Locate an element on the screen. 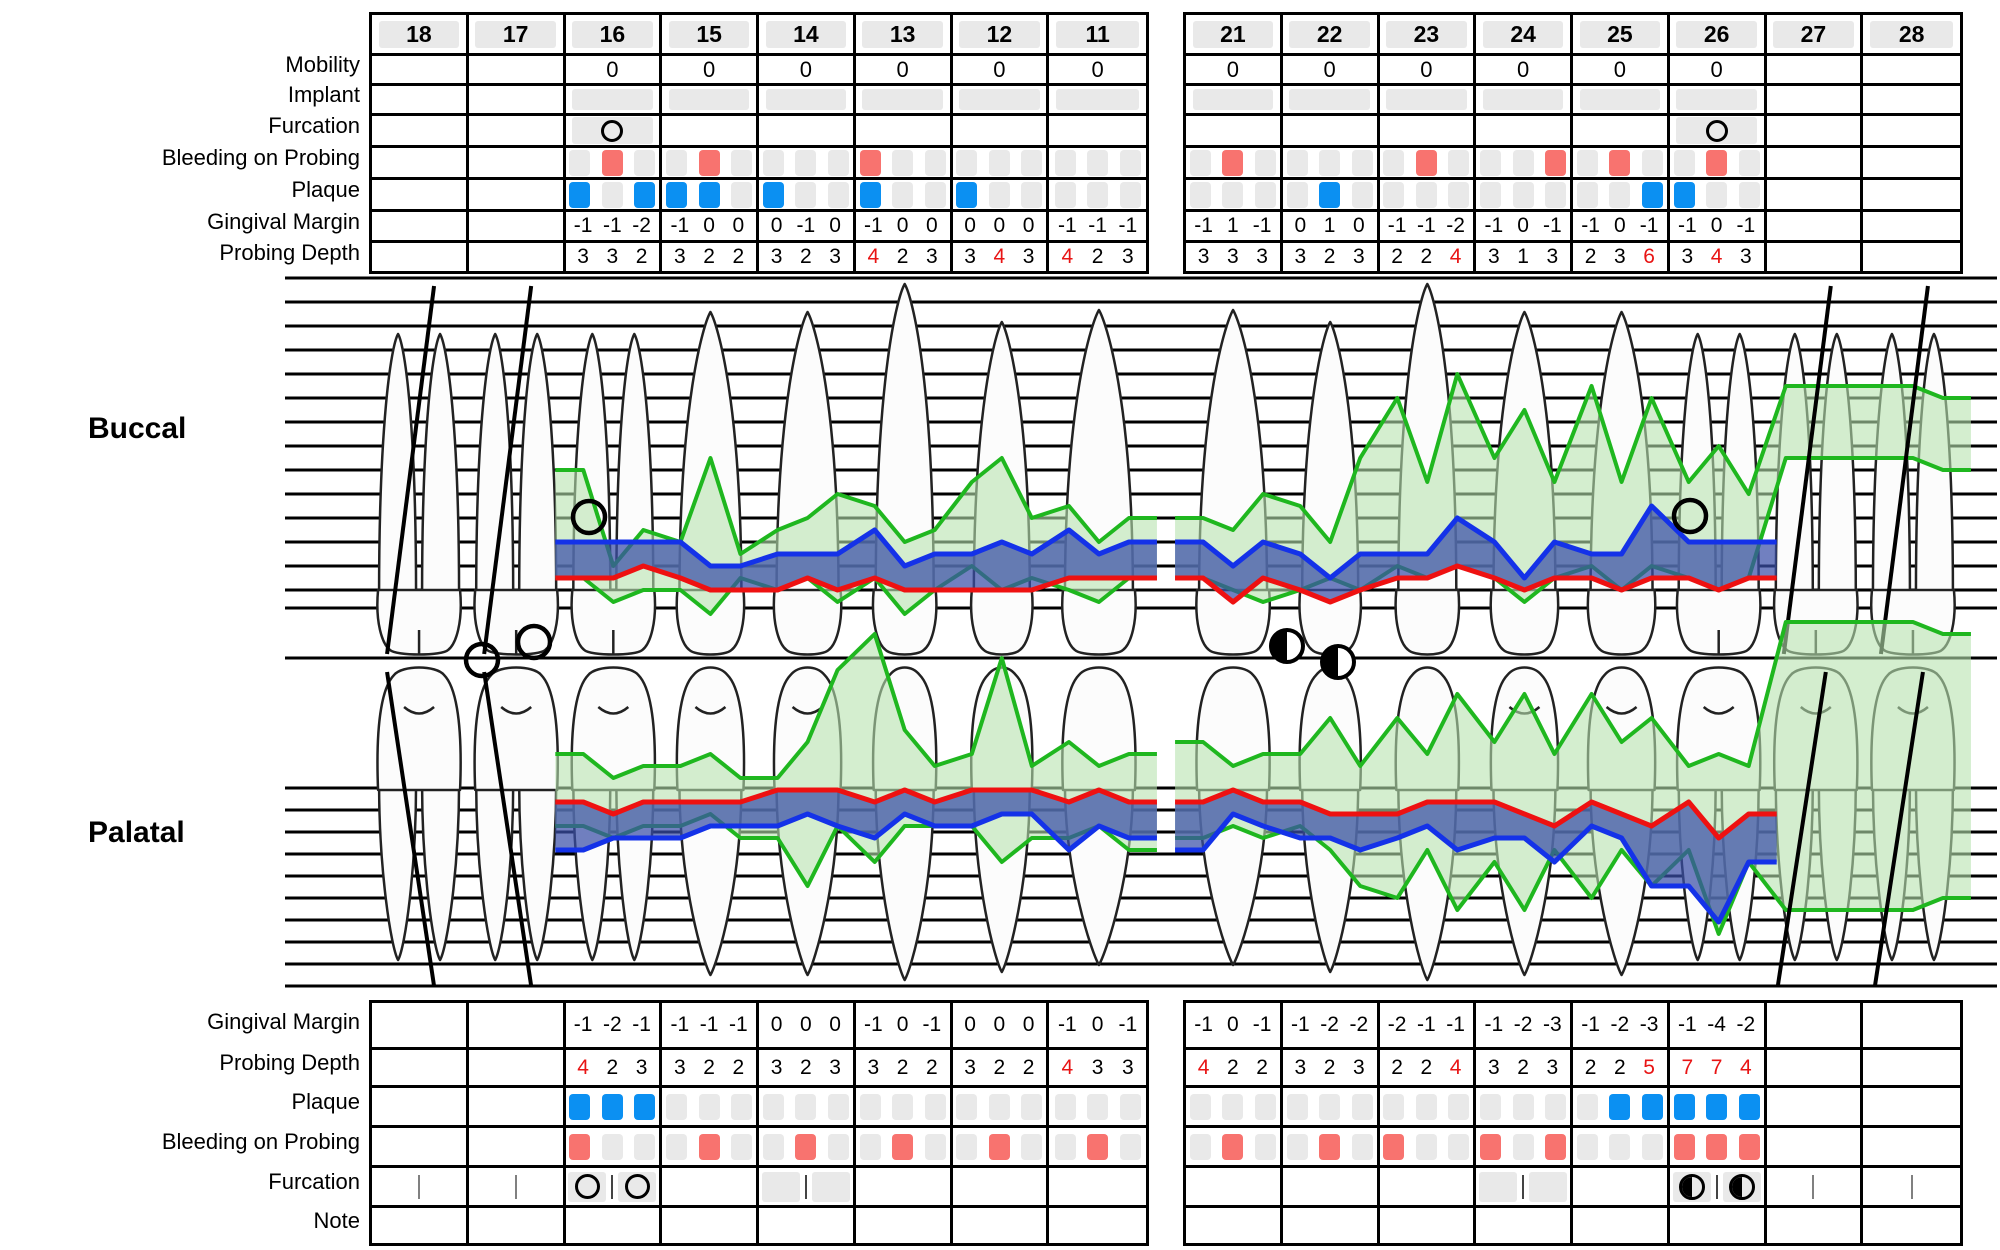 Image resolution: width=2000 pixels, height=1250 pixels. gingival-margin-values: -2 -1 -1 is located at coordinates (1427, 1025).